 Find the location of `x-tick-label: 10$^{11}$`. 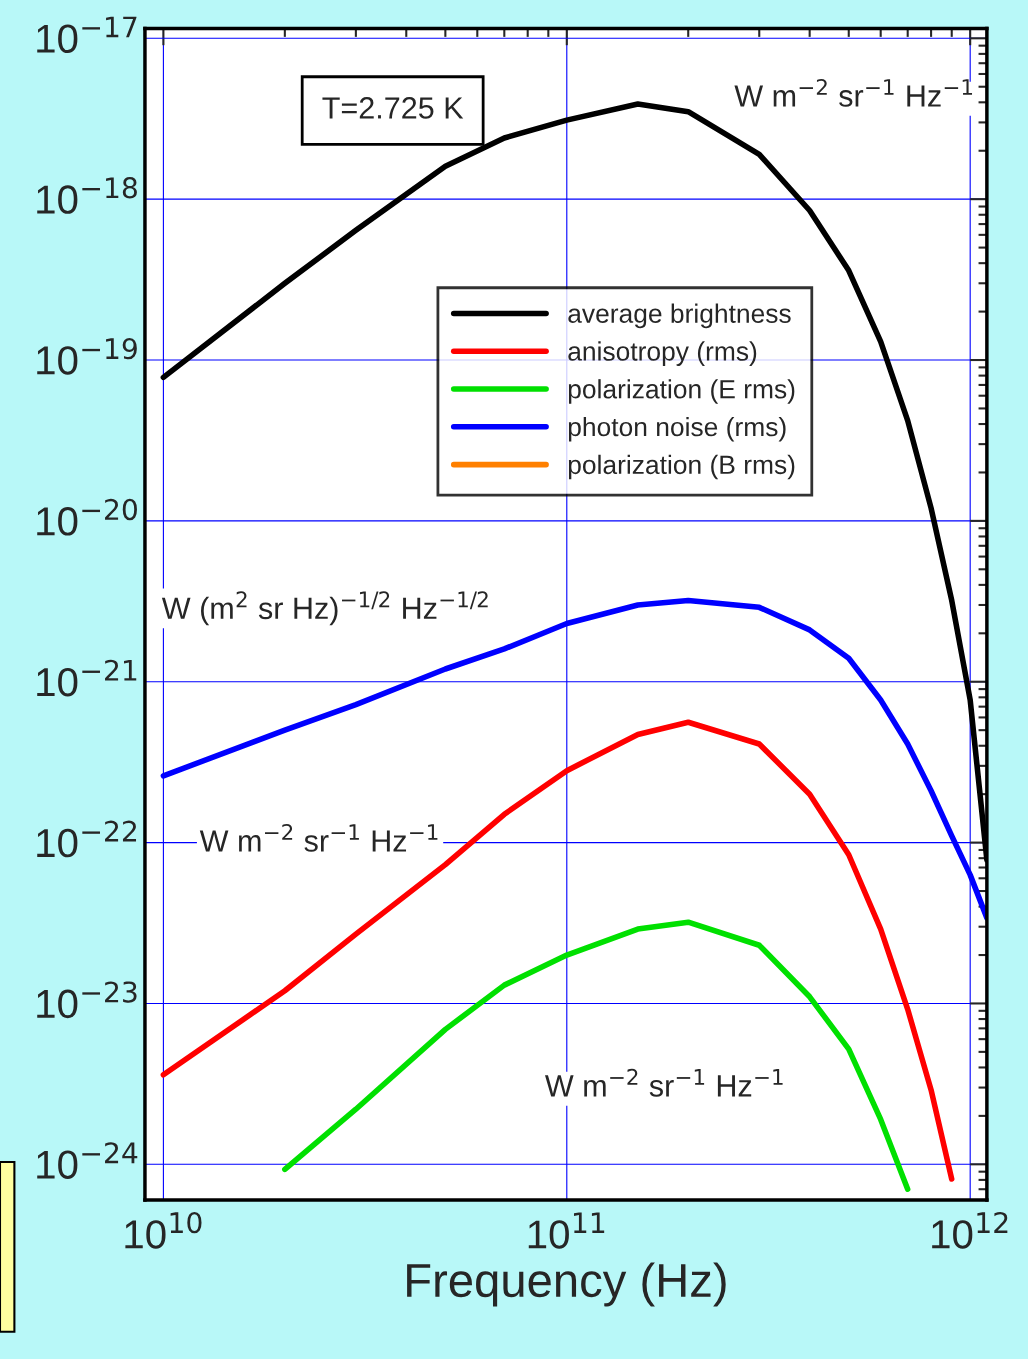

x-tick-label: 10$^{11}$ is located at coordinates (566, 1230).